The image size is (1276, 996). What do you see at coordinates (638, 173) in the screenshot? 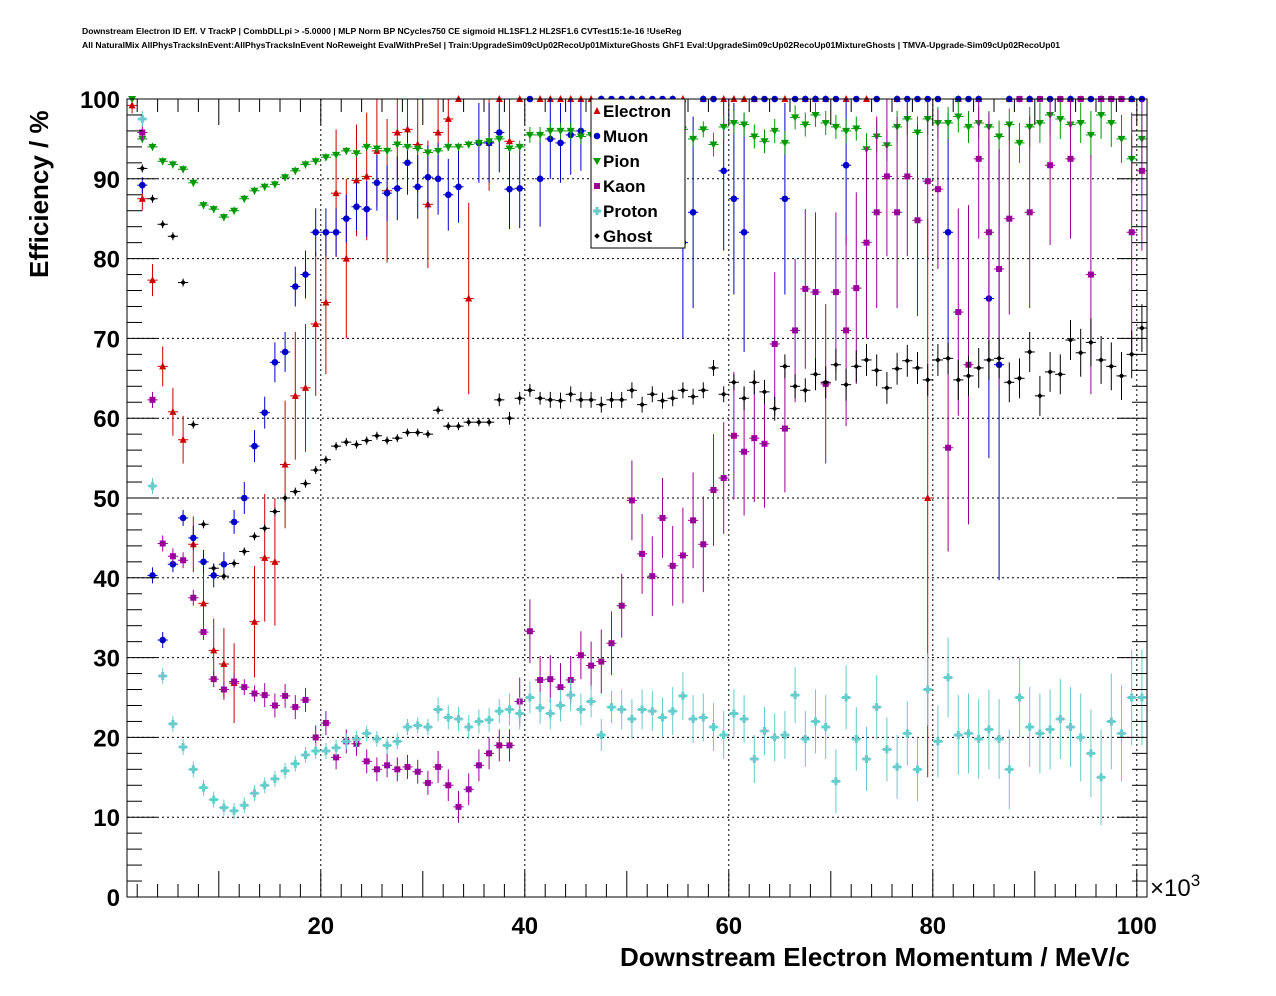
I see `legend: Electron Muon Pion Kaon Proton Ghost` at bounding box center [638, 173].